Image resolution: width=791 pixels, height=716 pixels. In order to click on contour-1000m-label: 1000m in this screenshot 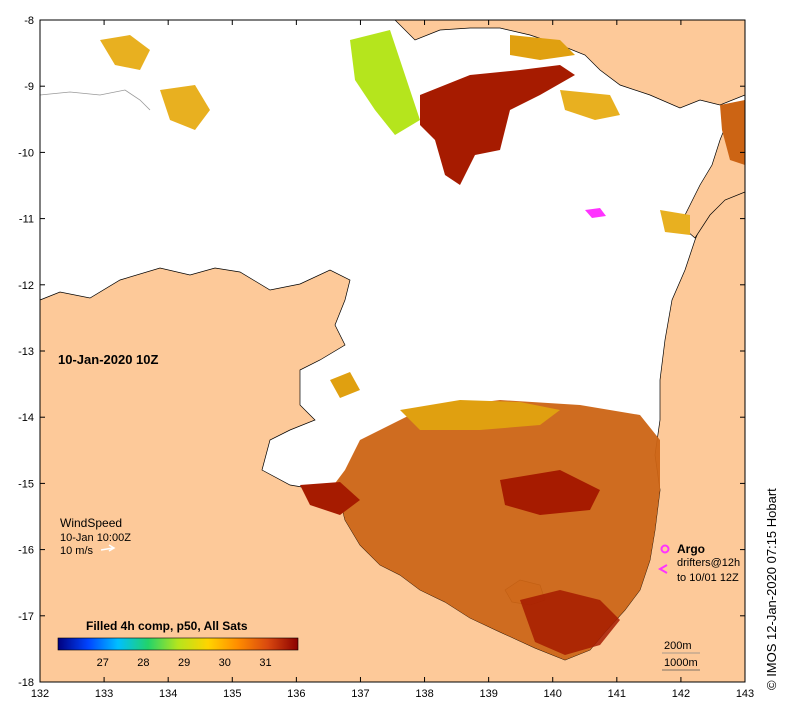, I will do `click(681, 663)`.